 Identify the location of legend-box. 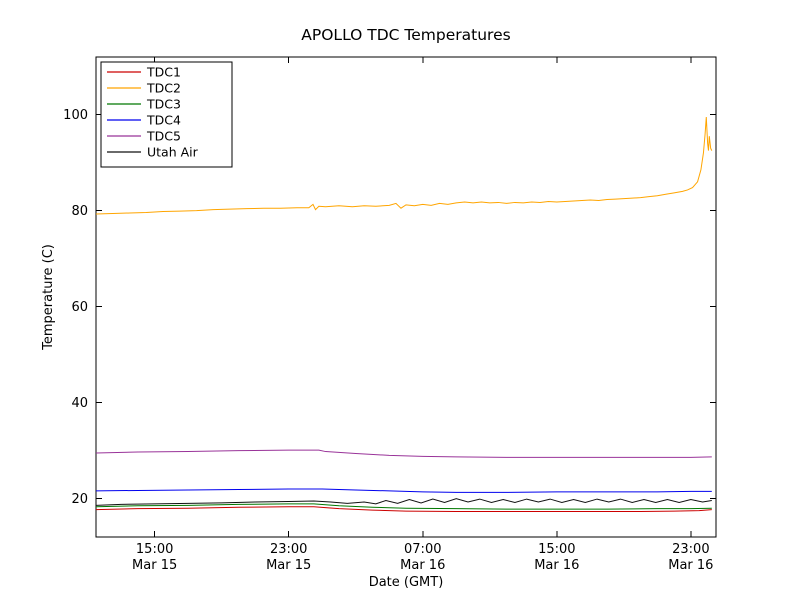
(166, 114).